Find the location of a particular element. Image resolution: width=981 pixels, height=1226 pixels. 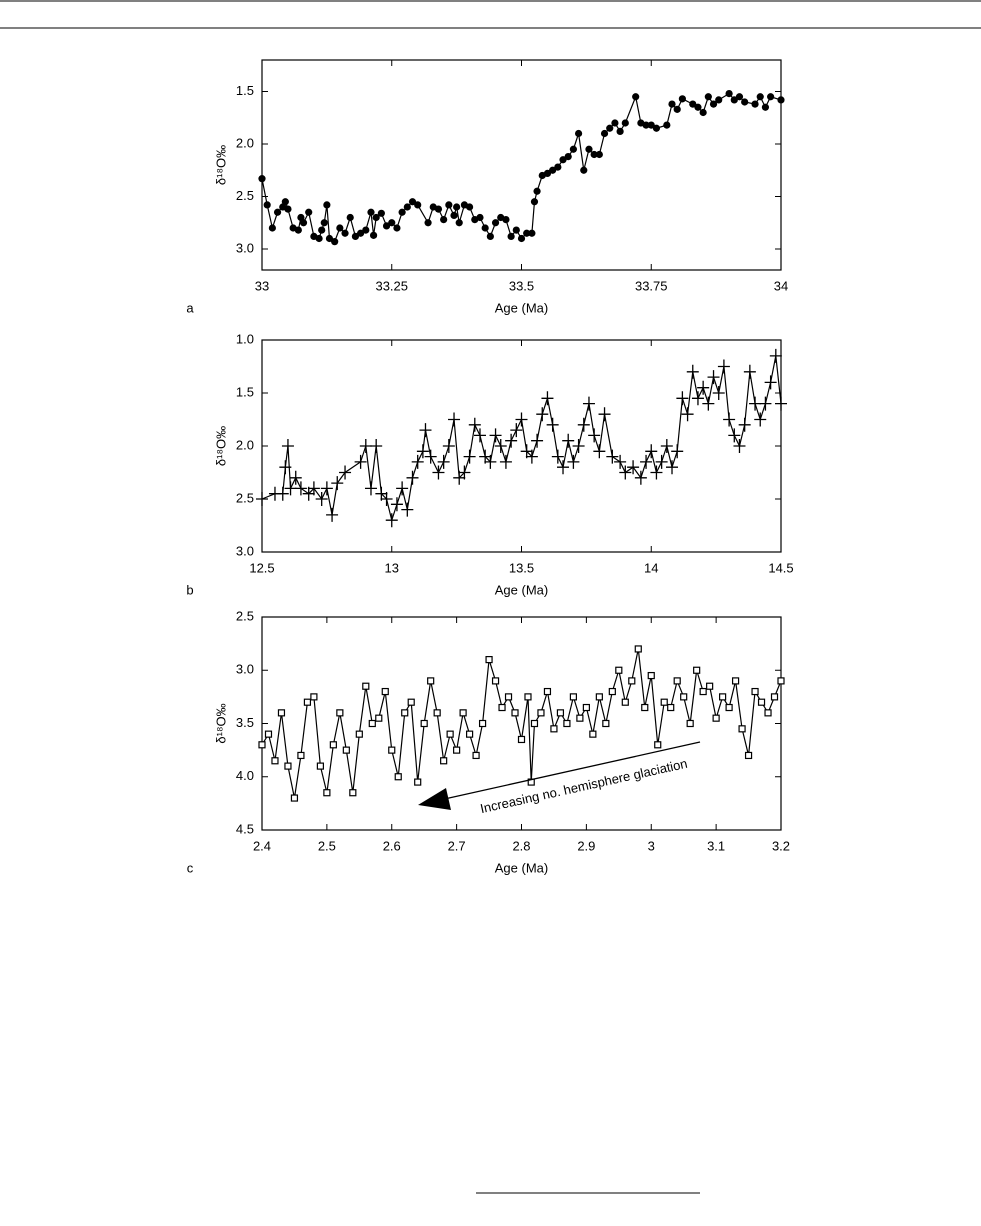

annotation-arrow is located at coordinates (570, 771).